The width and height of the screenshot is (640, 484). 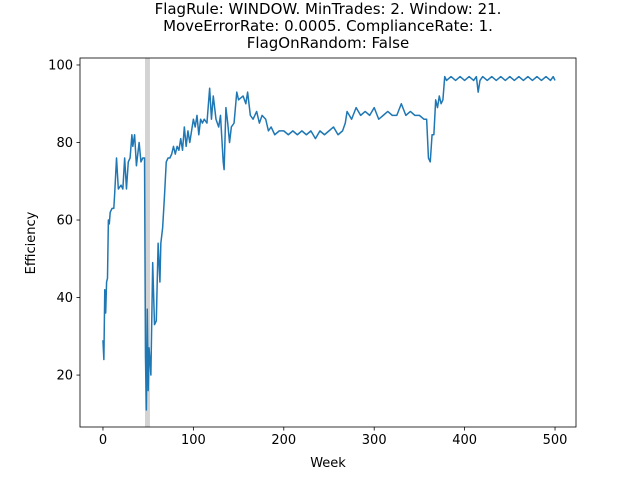 What do you see at coordinates (31, 242) in the screenshot?
I see `y-axis-label: Efficiency` at bounding box center [31, 242].